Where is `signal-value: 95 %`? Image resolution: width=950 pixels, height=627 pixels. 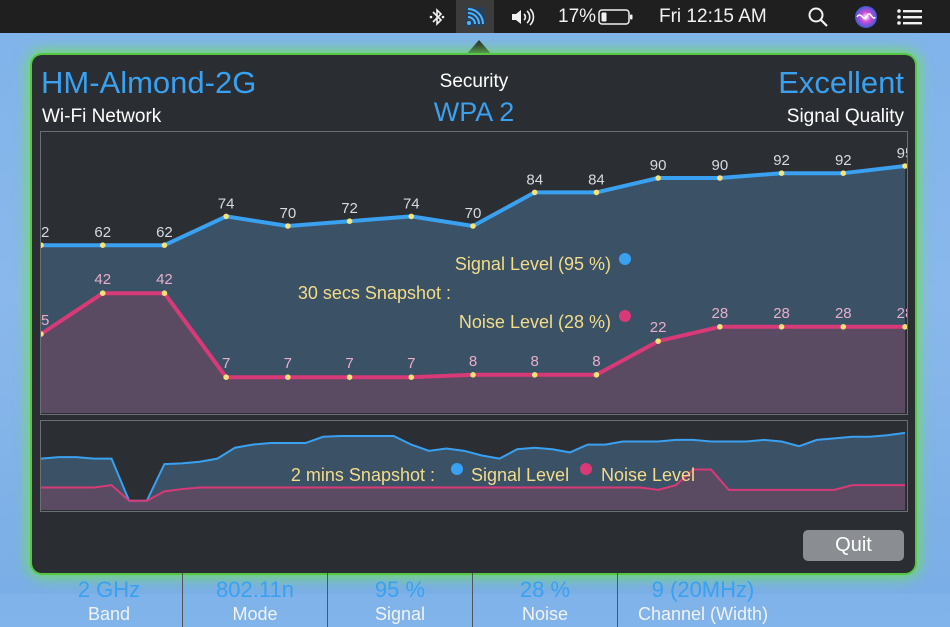 signal-value: 95 % is located at coordinates (400, 589).